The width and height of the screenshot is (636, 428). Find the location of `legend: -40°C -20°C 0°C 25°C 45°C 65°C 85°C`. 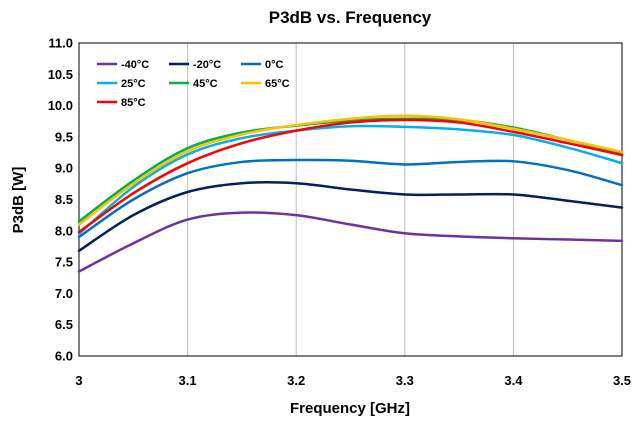

legend: -40°C -20°C 0°C 25°C 45°C 65°C 85°C is located at coordinates (193, 84).